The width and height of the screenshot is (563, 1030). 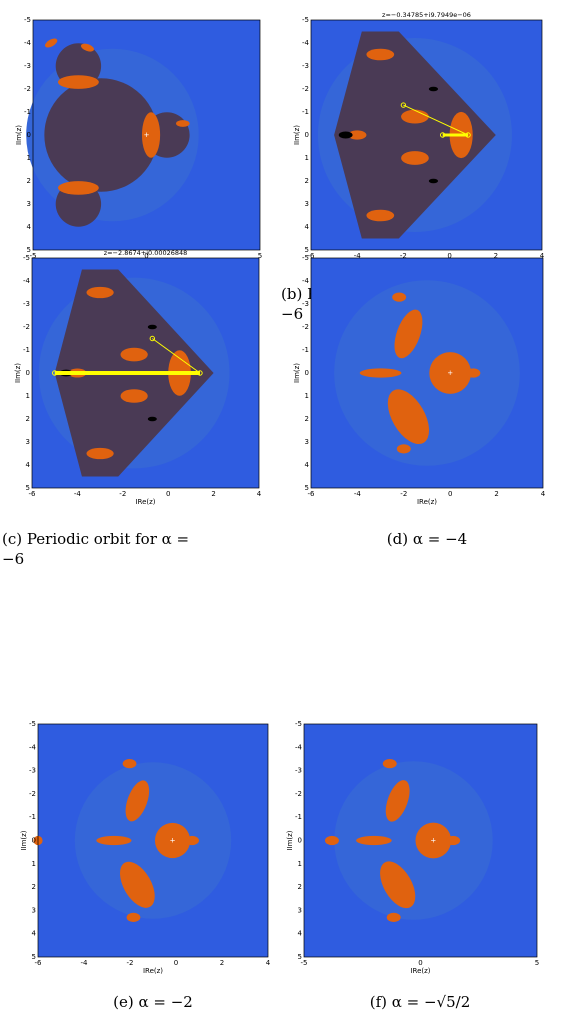 What do you see at coordinates (146, 253) in the screenshot?
I see `plot-title: z=−2.8674+i0.00026848` at bounding box center [146, 253].